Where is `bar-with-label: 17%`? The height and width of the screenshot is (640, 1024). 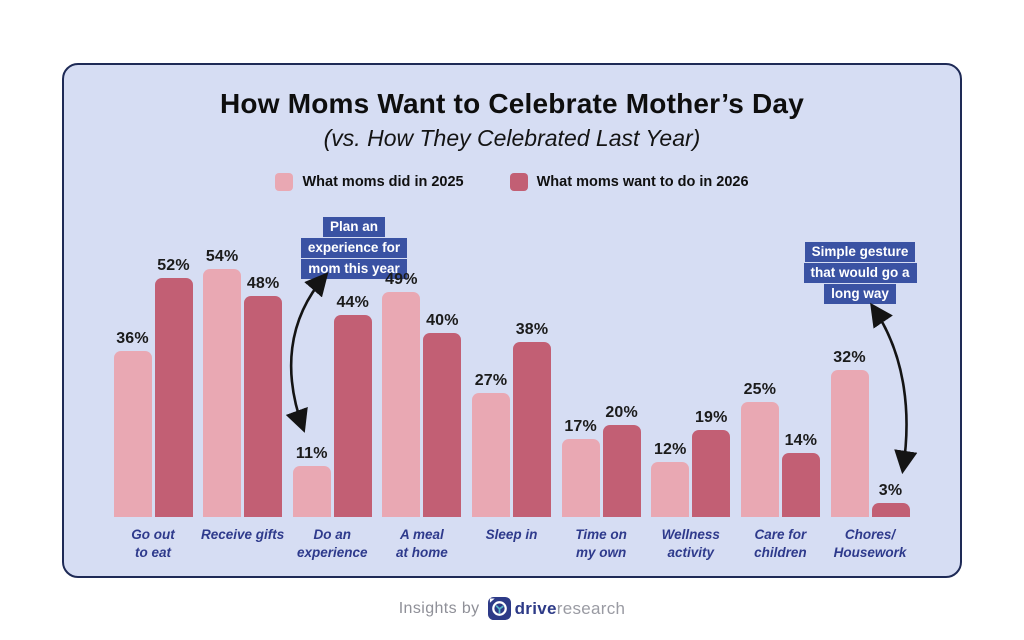
bar-with-label: 17% is located at coordinates (580, 467).